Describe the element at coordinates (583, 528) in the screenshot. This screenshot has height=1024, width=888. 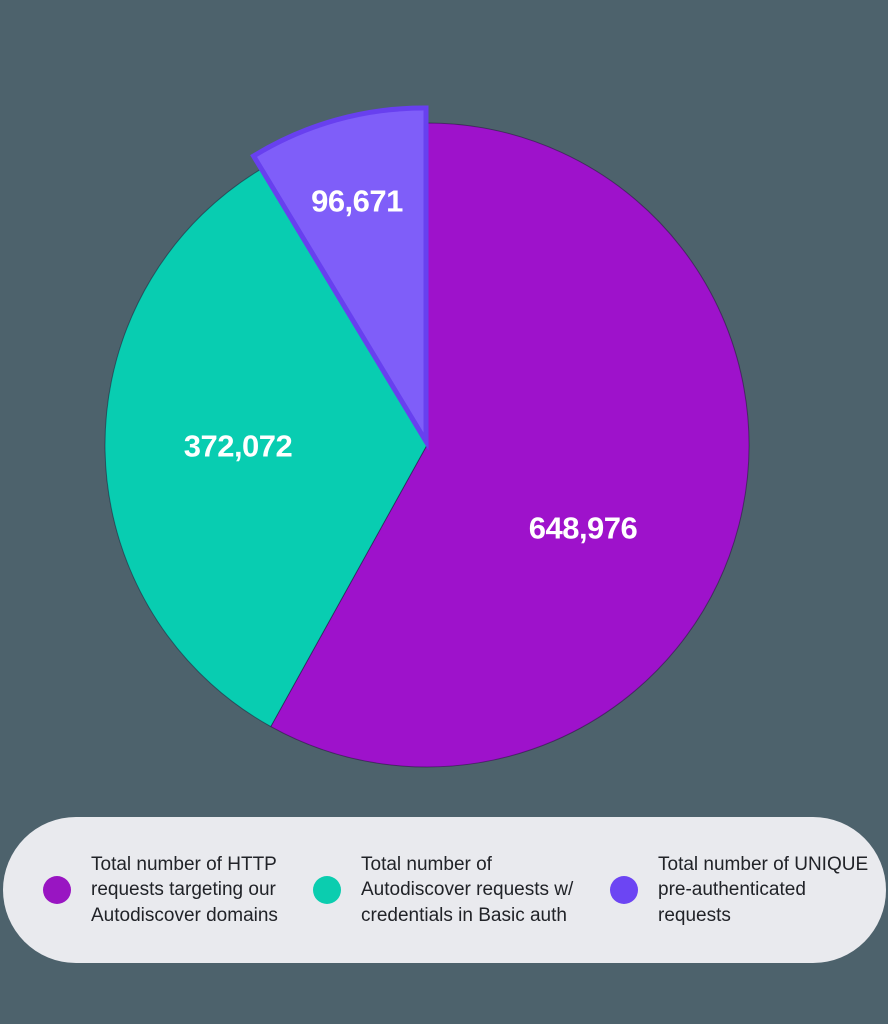
I see `slice-value-label-http-requests-total: 648,976` at that location.